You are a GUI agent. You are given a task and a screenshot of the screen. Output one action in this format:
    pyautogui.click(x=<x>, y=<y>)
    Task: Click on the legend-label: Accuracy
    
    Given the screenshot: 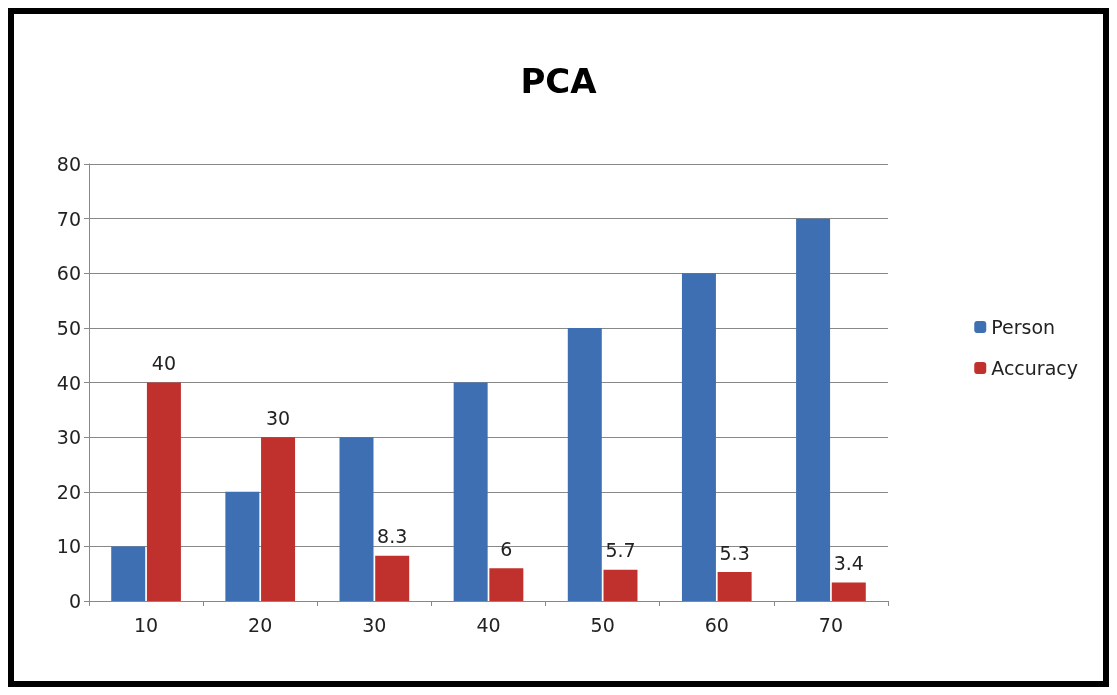 What is the action you would take?
    pyautogui.click(x=1035, y=368)
    